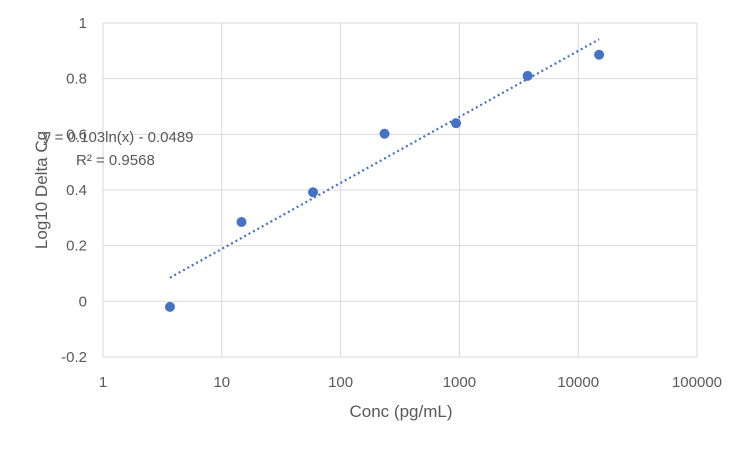  I want to click on x-tick-label: 1000, so click(459, 382).